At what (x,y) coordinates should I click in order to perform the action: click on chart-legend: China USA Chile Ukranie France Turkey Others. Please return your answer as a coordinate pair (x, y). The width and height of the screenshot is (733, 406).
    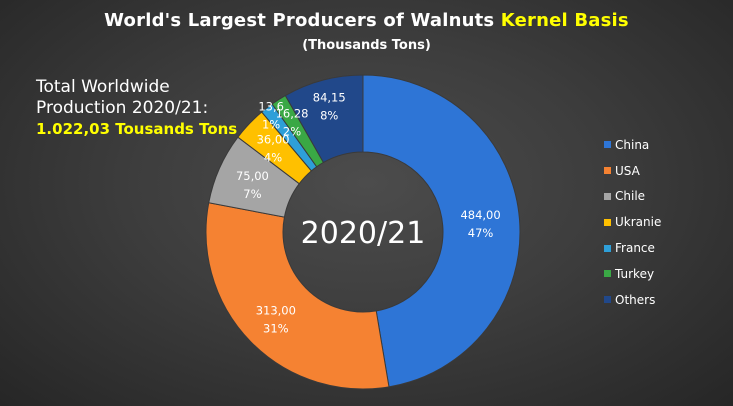
    Looking at the image, I should click on (632, 222).